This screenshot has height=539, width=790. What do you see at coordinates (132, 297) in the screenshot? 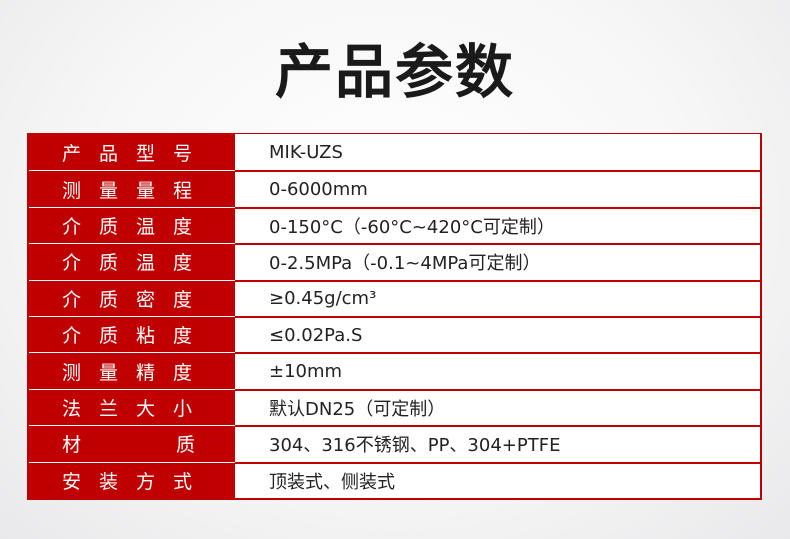
I see `row-label: 介质密度` at bounding box center [132, 297].